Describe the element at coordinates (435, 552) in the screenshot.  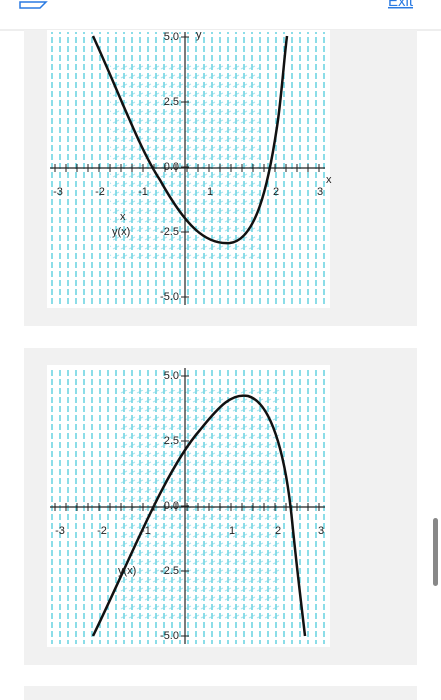
I see `scrollbar` at that location.